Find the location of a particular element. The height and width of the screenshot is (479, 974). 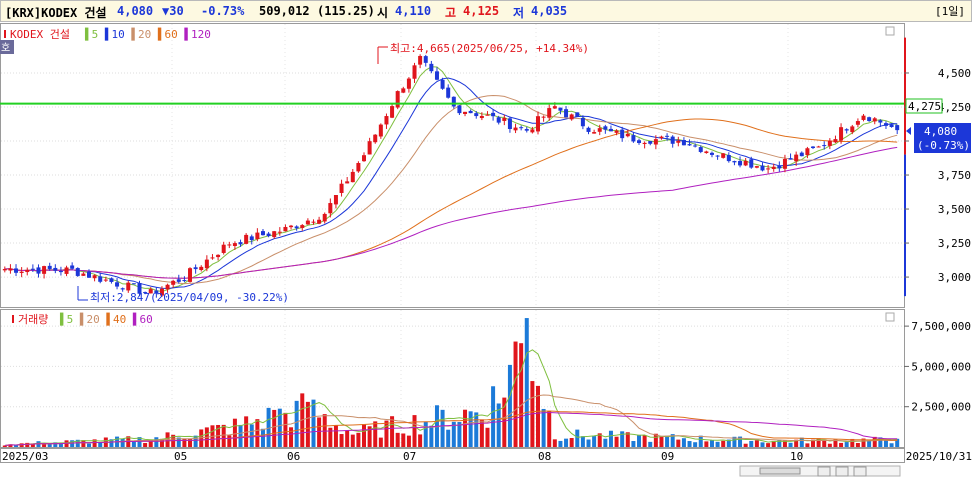

high-annotation: 최고:4,665(2025/06/25, +14.34%) is located at coordinates (483, 53).